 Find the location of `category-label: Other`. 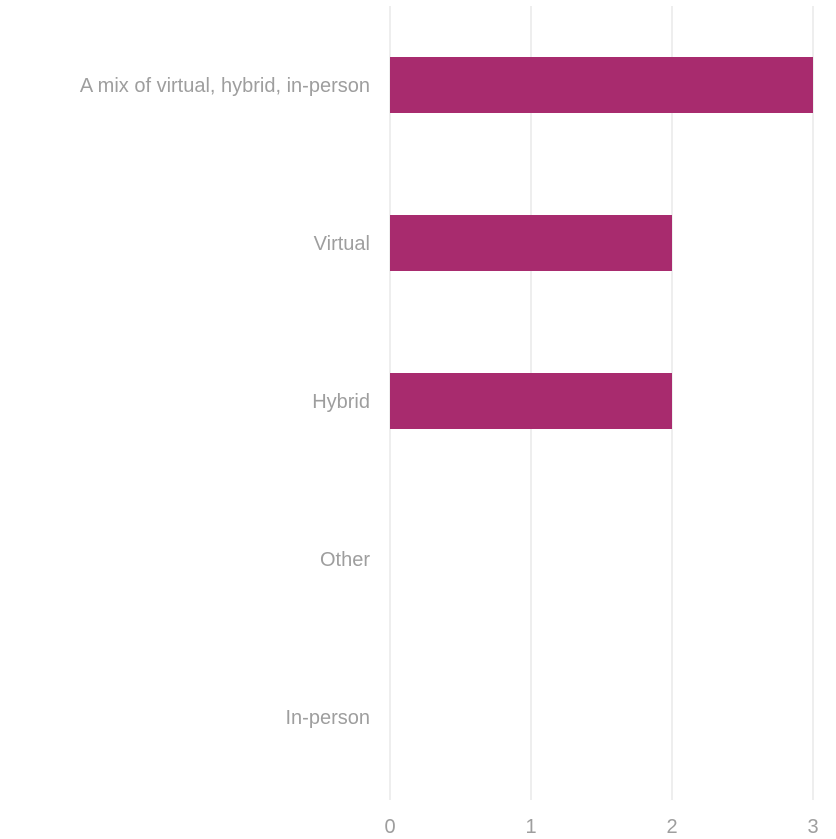

category-label: Other is located at coordinates (345, 560).